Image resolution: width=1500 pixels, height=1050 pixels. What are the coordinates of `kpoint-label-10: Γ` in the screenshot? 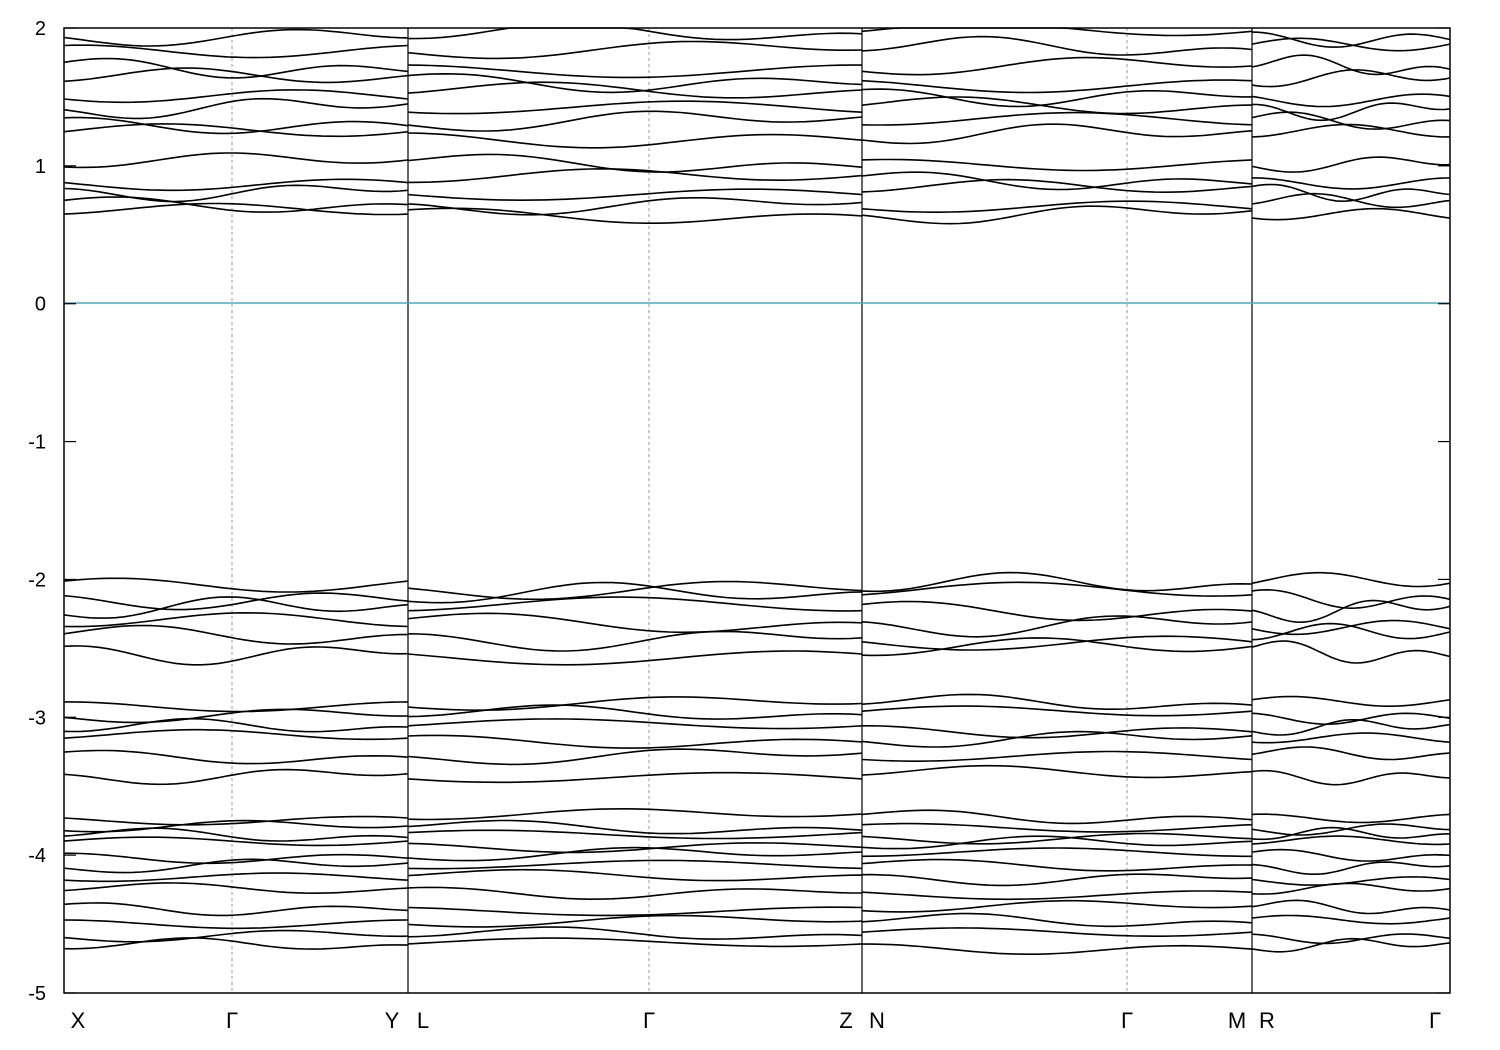 It's located at (1435, 1020).